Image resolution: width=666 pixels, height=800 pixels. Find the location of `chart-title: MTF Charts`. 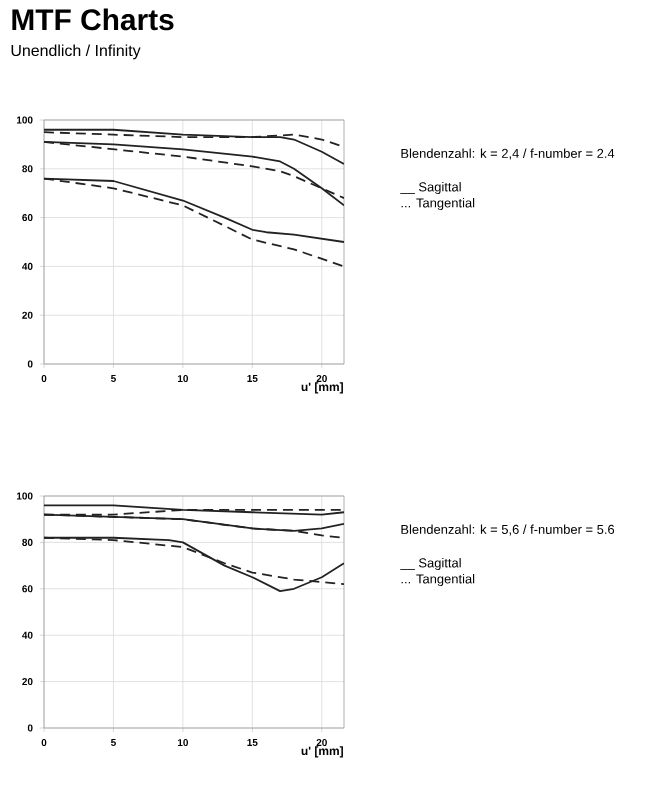

chart-title: MTF Charts is located at coordinates (93, 19).